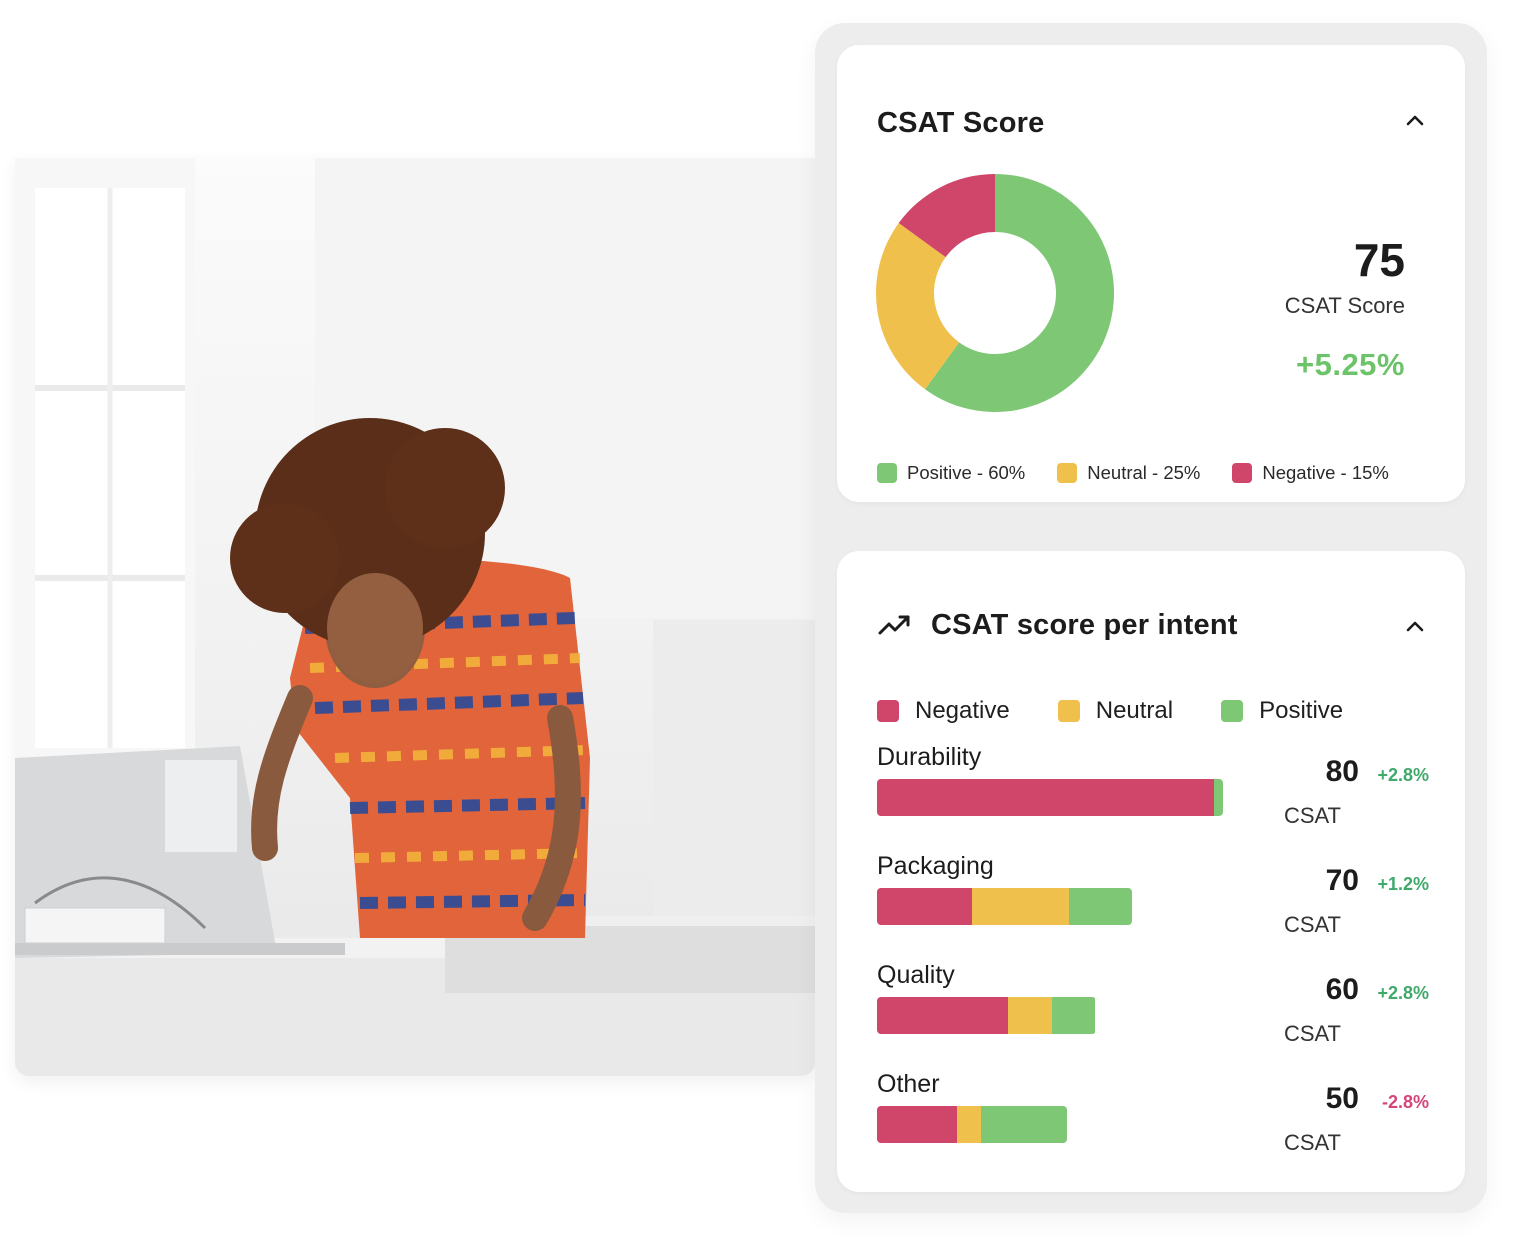  What do you see at coordinates (1144, 472) in the screenshot?
I see `legend-label: Neutral - 25%` at bounding box center [1144, 472].